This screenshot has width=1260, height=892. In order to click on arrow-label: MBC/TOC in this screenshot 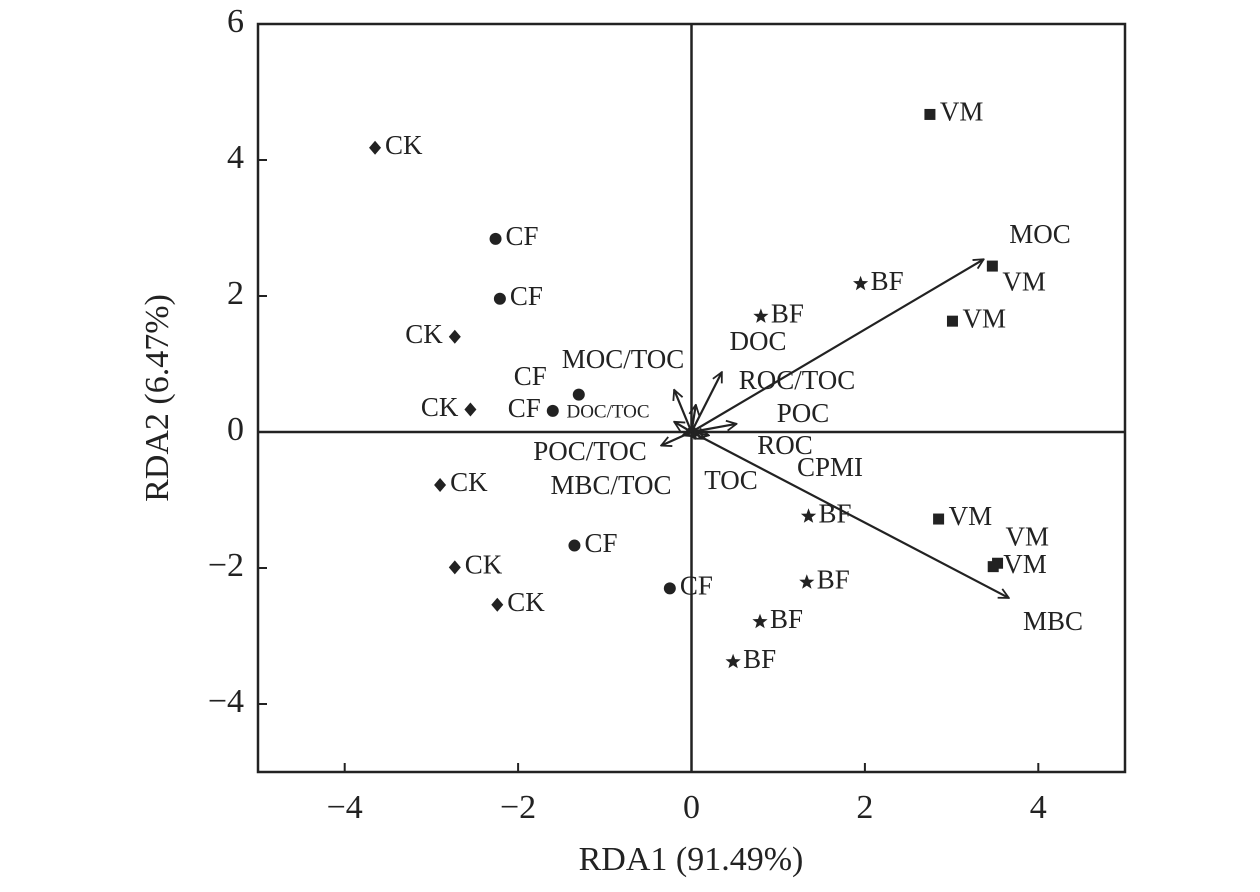, I will do `click(610, 485)`.